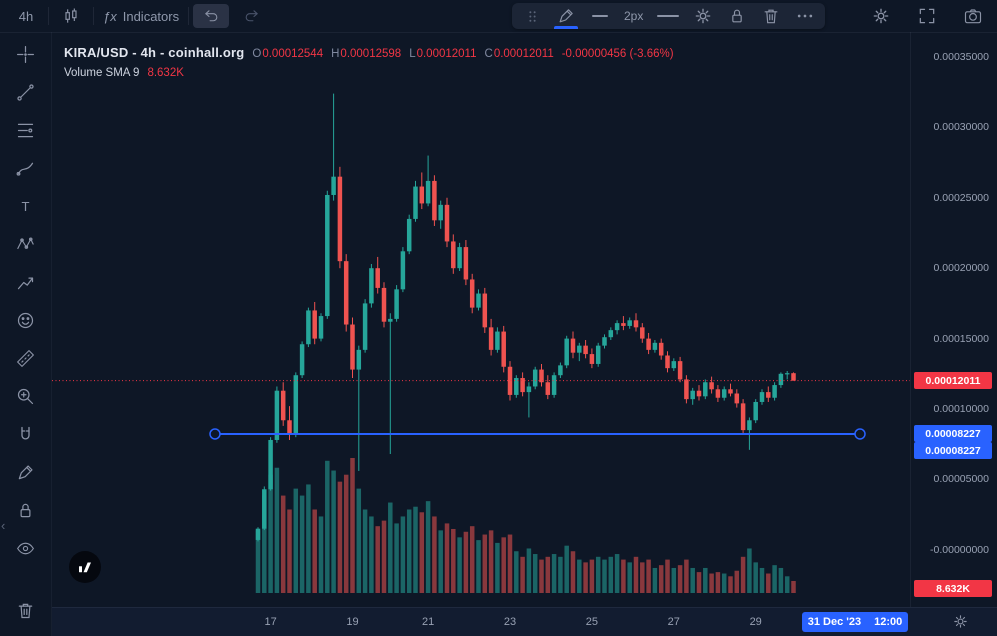  I want to click on crosshair-tool, so click(26, 54).